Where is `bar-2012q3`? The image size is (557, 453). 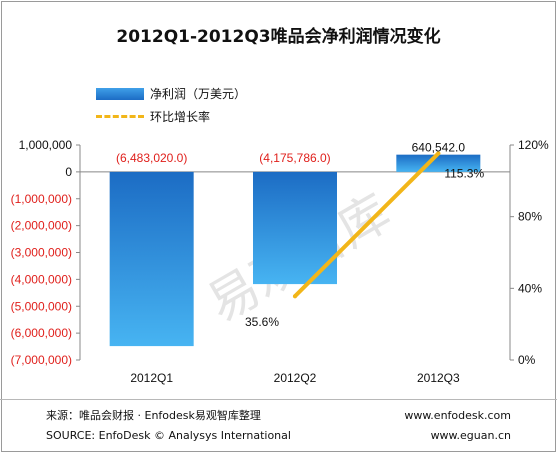 bar-2012q3 is located at coordinates (438, 163).